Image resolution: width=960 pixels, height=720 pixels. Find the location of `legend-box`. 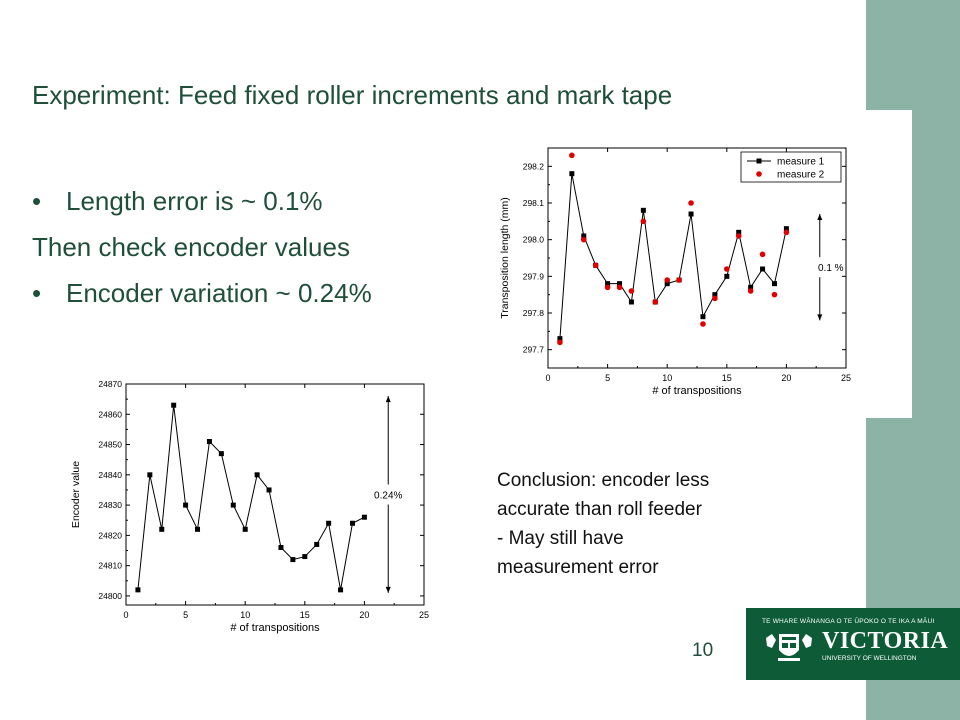

legend-box is located at coordinates (791, 167).